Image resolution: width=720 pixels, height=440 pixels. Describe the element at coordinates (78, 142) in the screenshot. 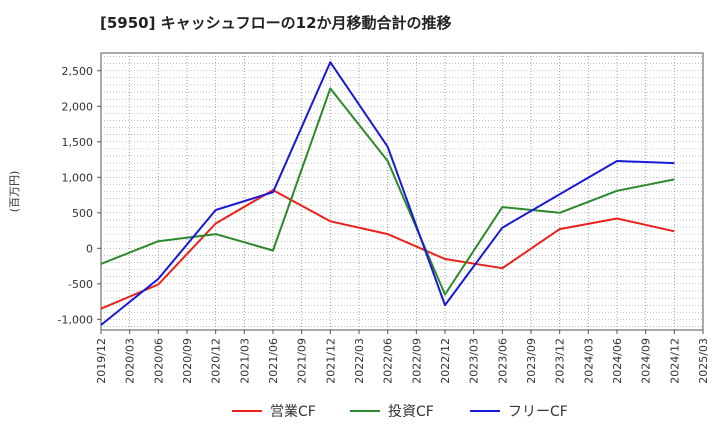

I see `y-tick-label: 1,500` at that location.